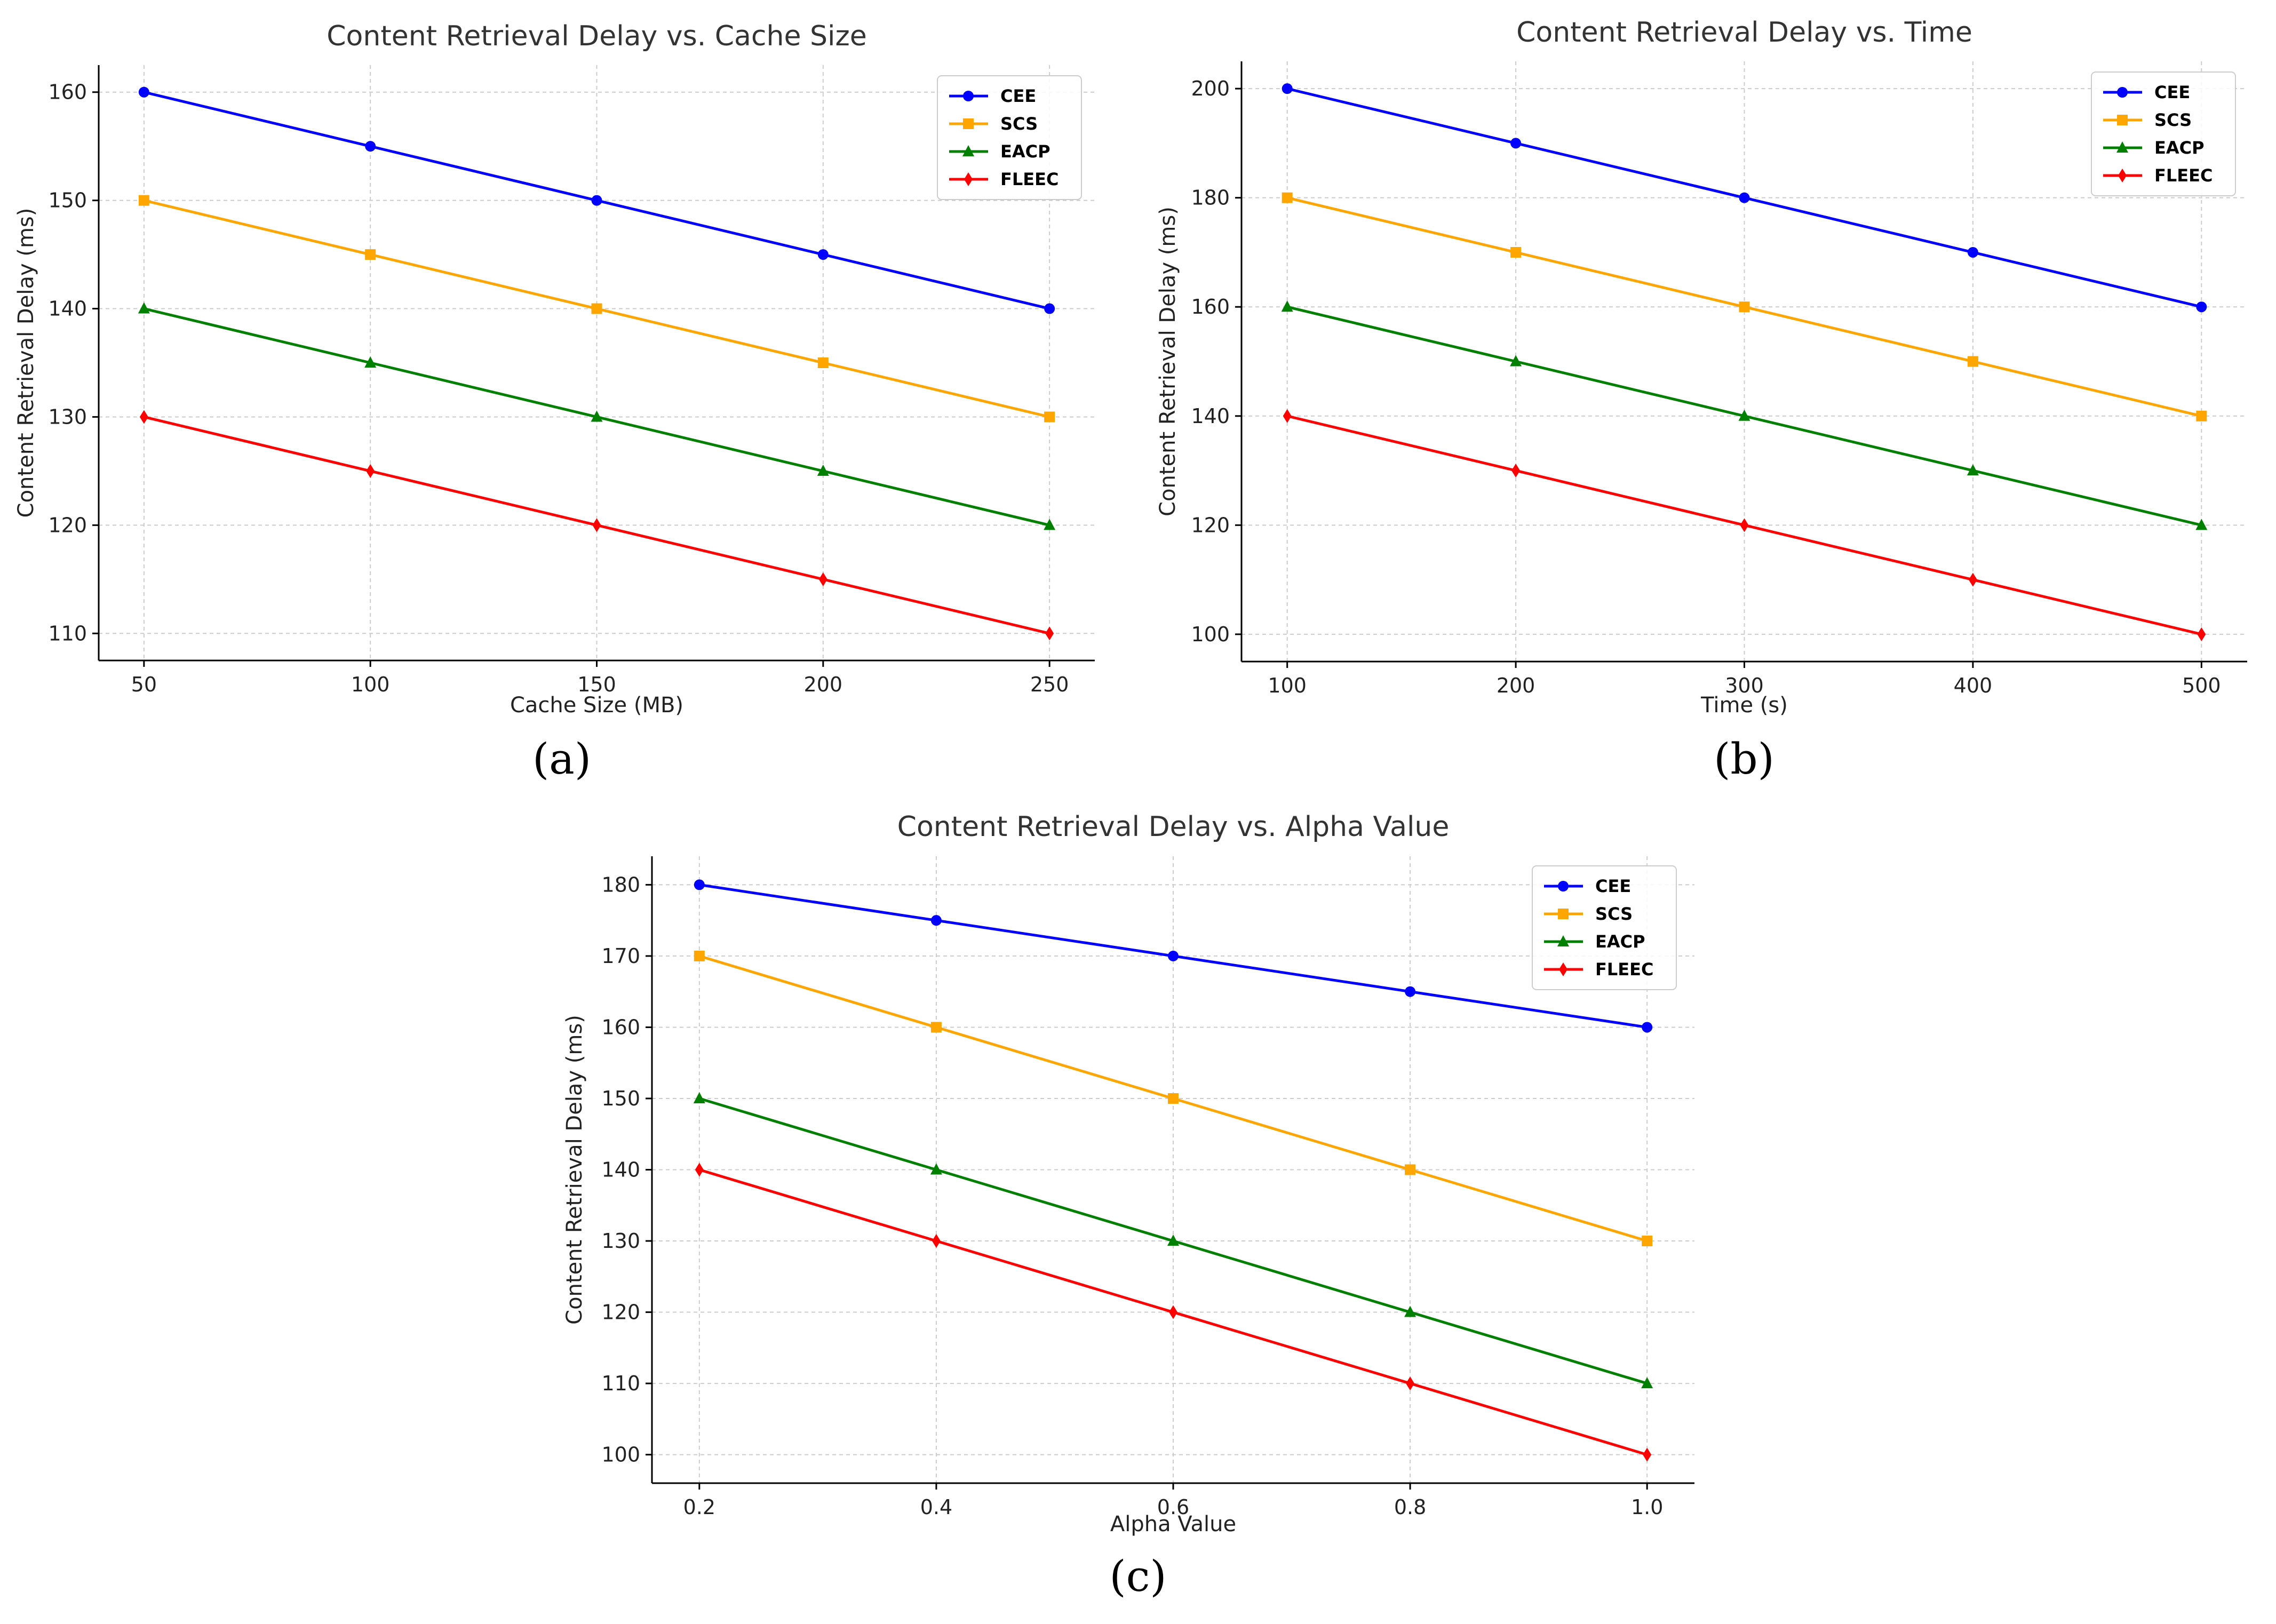 This screenshot has width=2276, height=1624. What do you see at coordinates (699, 1507) in the screenshot?
I see `x-tick-label: 0.2` at bounding box center [699, 1507].